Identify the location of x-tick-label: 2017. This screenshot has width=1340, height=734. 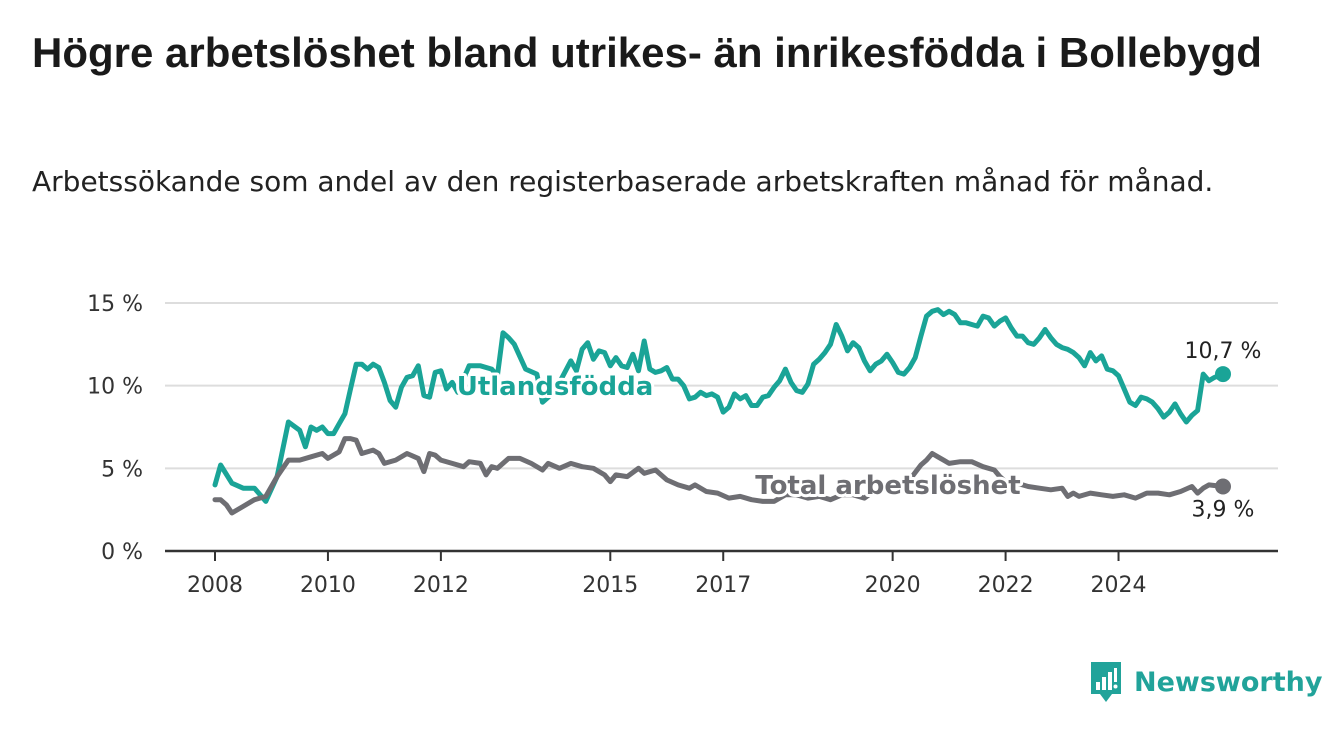
(723, 585).